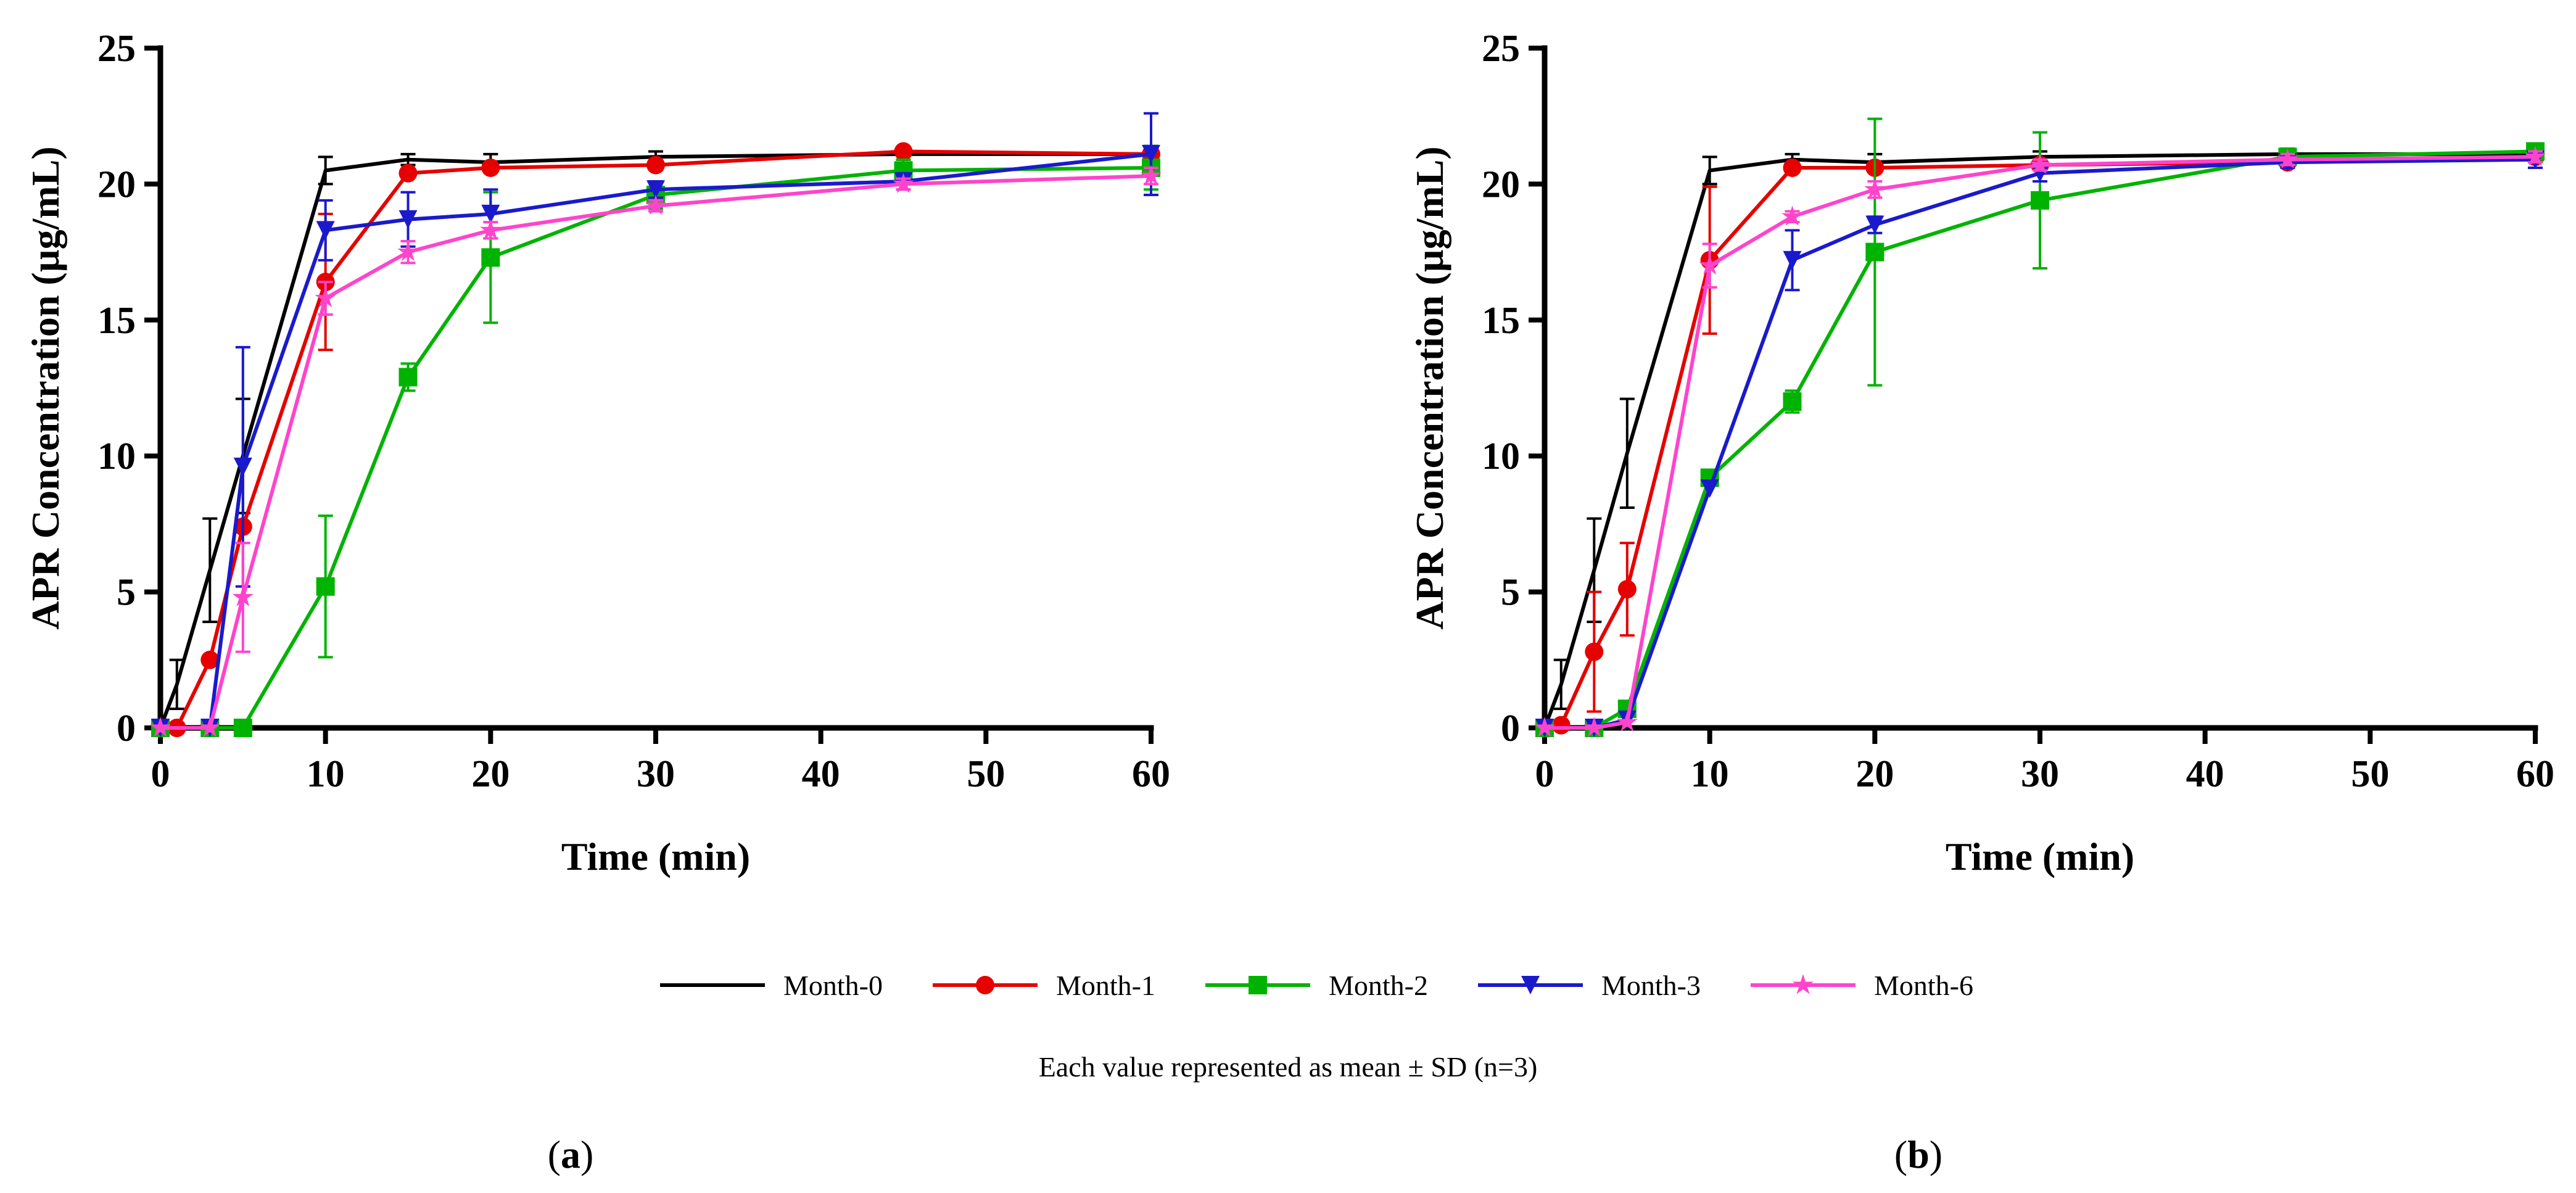 Image resolution: width=2576 pixels, height=1193 pixels. I want to click on legend-item-month-0: Month-0, so click(771, 985).